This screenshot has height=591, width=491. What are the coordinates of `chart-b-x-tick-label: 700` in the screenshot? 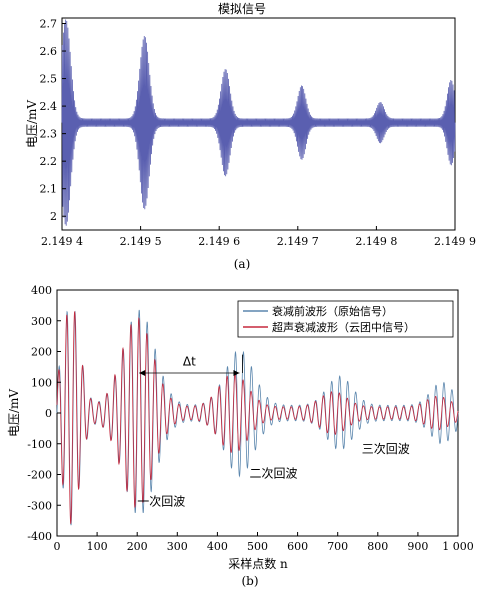 It's located at (337, 546).